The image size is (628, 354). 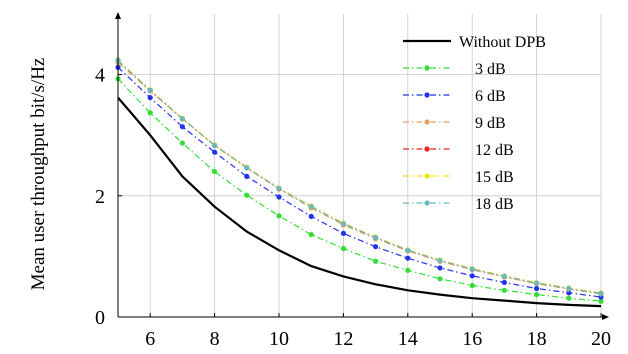 What do you see at coordinates (343, 339) in the screenshot?
I see `x-tick-label: 12` at bounding box center [343, 339].